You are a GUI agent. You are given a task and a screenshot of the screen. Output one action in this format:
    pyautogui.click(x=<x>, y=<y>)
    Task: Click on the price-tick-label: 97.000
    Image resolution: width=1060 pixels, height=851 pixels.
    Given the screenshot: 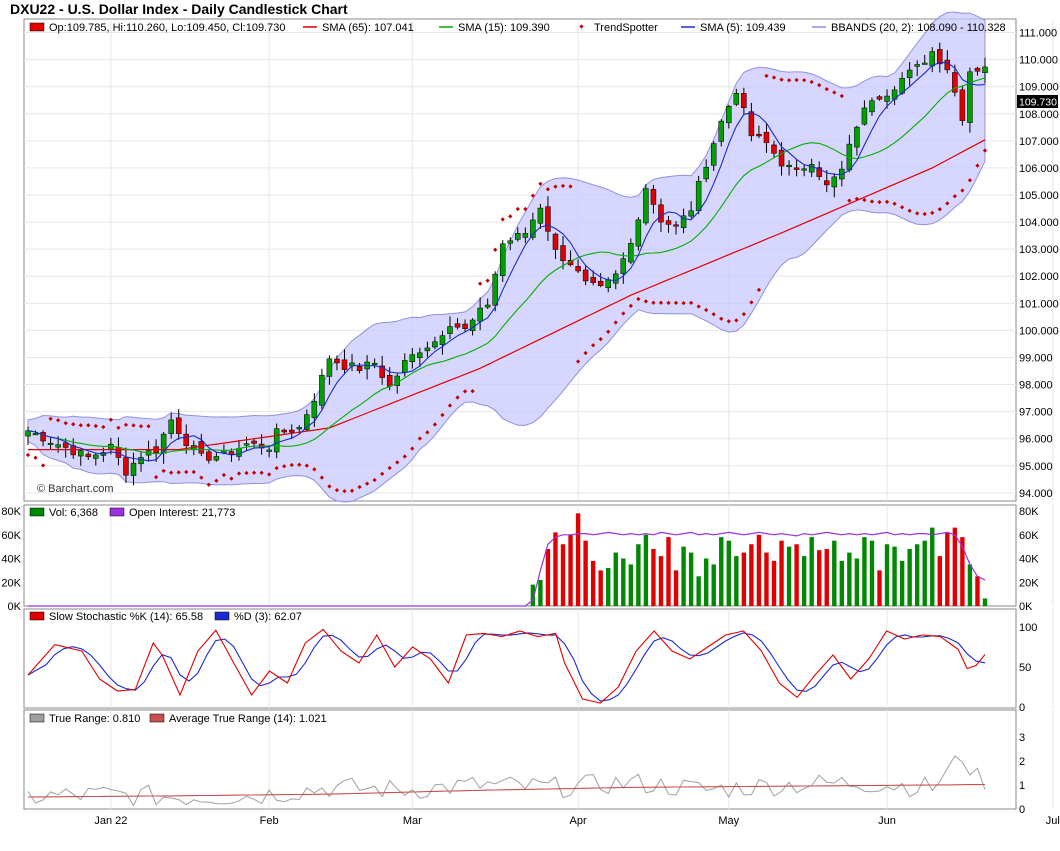 What is the action you would take?
    pyautogui.click(x=1036, y=413)
    